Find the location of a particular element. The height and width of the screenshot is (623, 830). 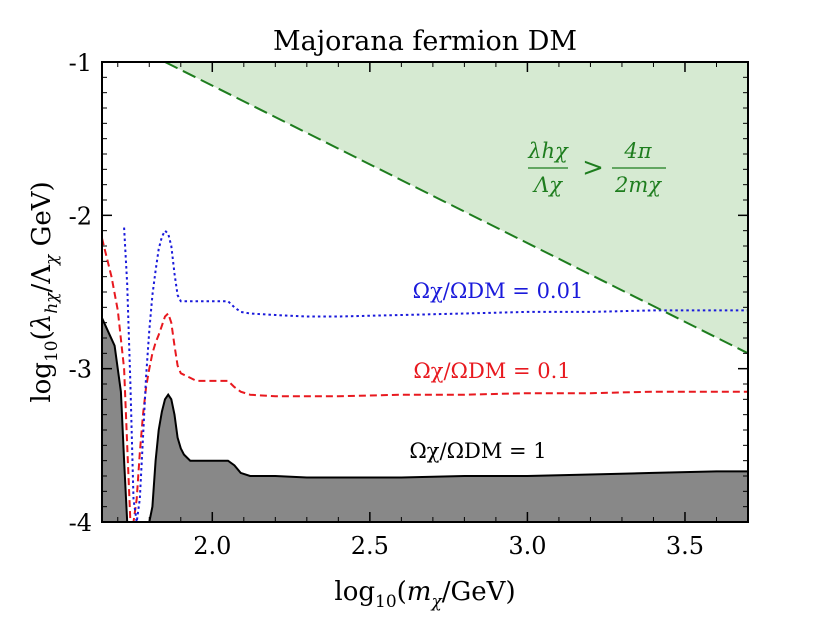

annotation-lhs-denominator: Λχ is located at coordinates (547, 185).